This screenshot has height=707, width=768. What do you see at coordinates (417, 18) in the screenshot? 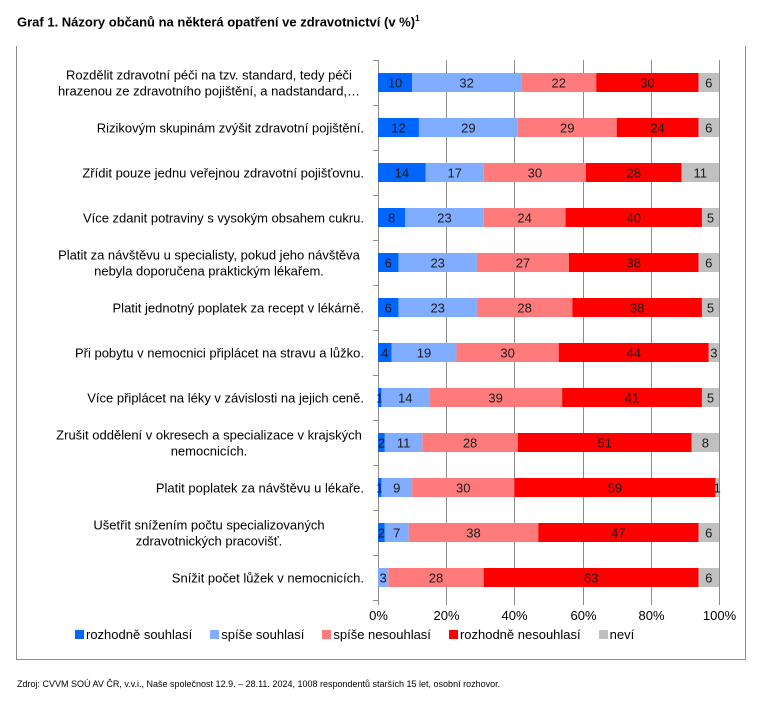
I see `title-footnote: 1` at bounding box center [417, 18].